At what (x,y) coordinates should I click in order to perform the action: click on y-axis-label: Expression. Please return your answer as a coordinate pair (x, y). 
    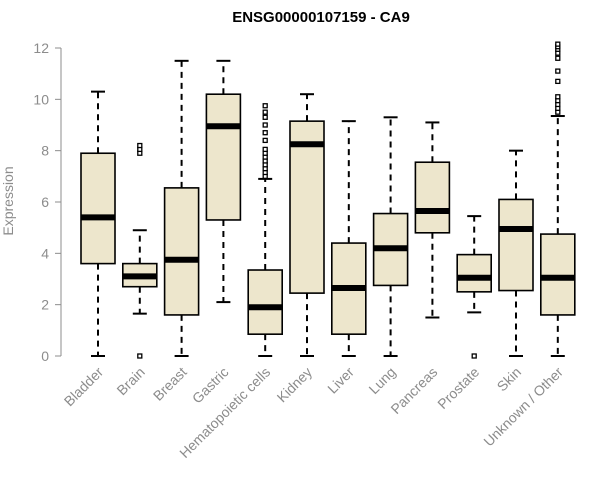
    Looking at the image, I should click on (8, 200).